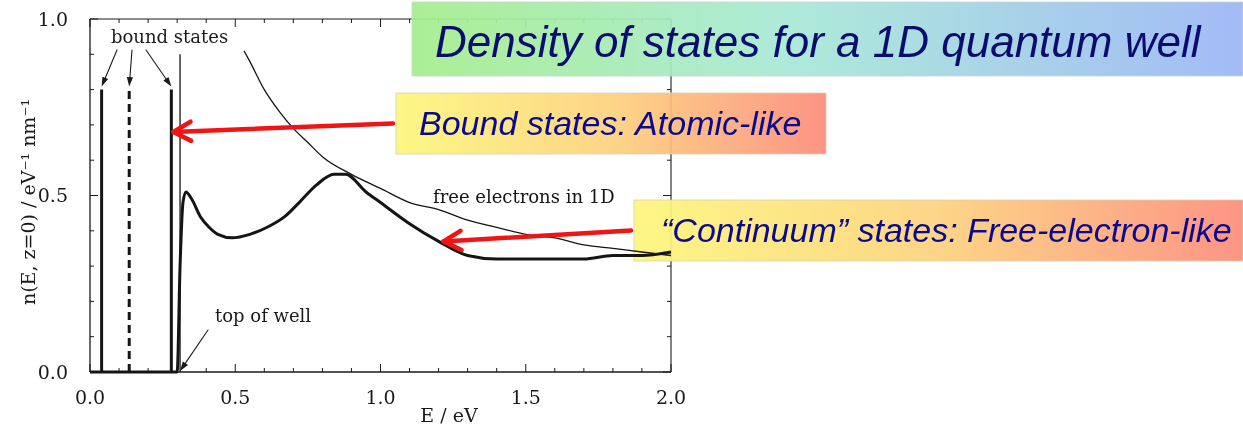 The width and height of the screenshot is (1243, 427). I want to click on annotation: “Continuum” states: Free-electron-like, so click(946, 230).